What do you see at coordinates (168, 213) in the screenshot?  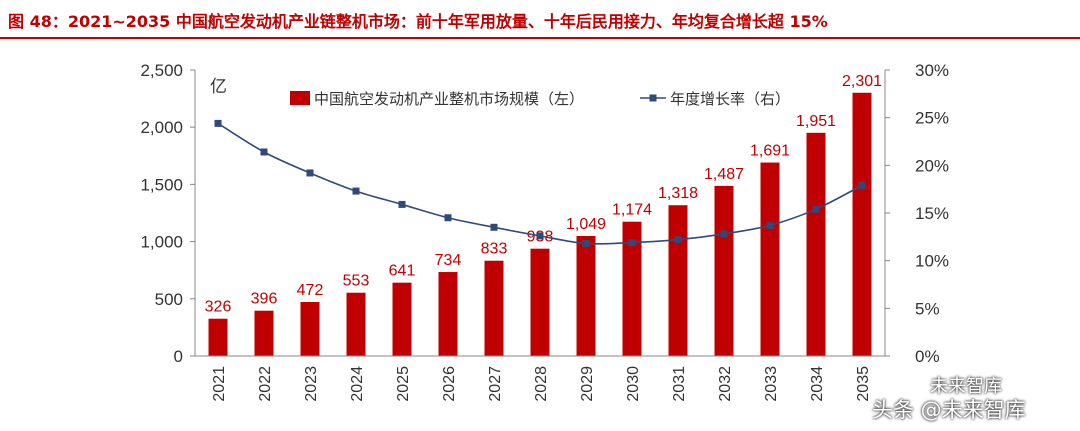 I see `left-axis: 0 500 1,000 1,500 2,000 2,500` at bounding box center [168, 213].